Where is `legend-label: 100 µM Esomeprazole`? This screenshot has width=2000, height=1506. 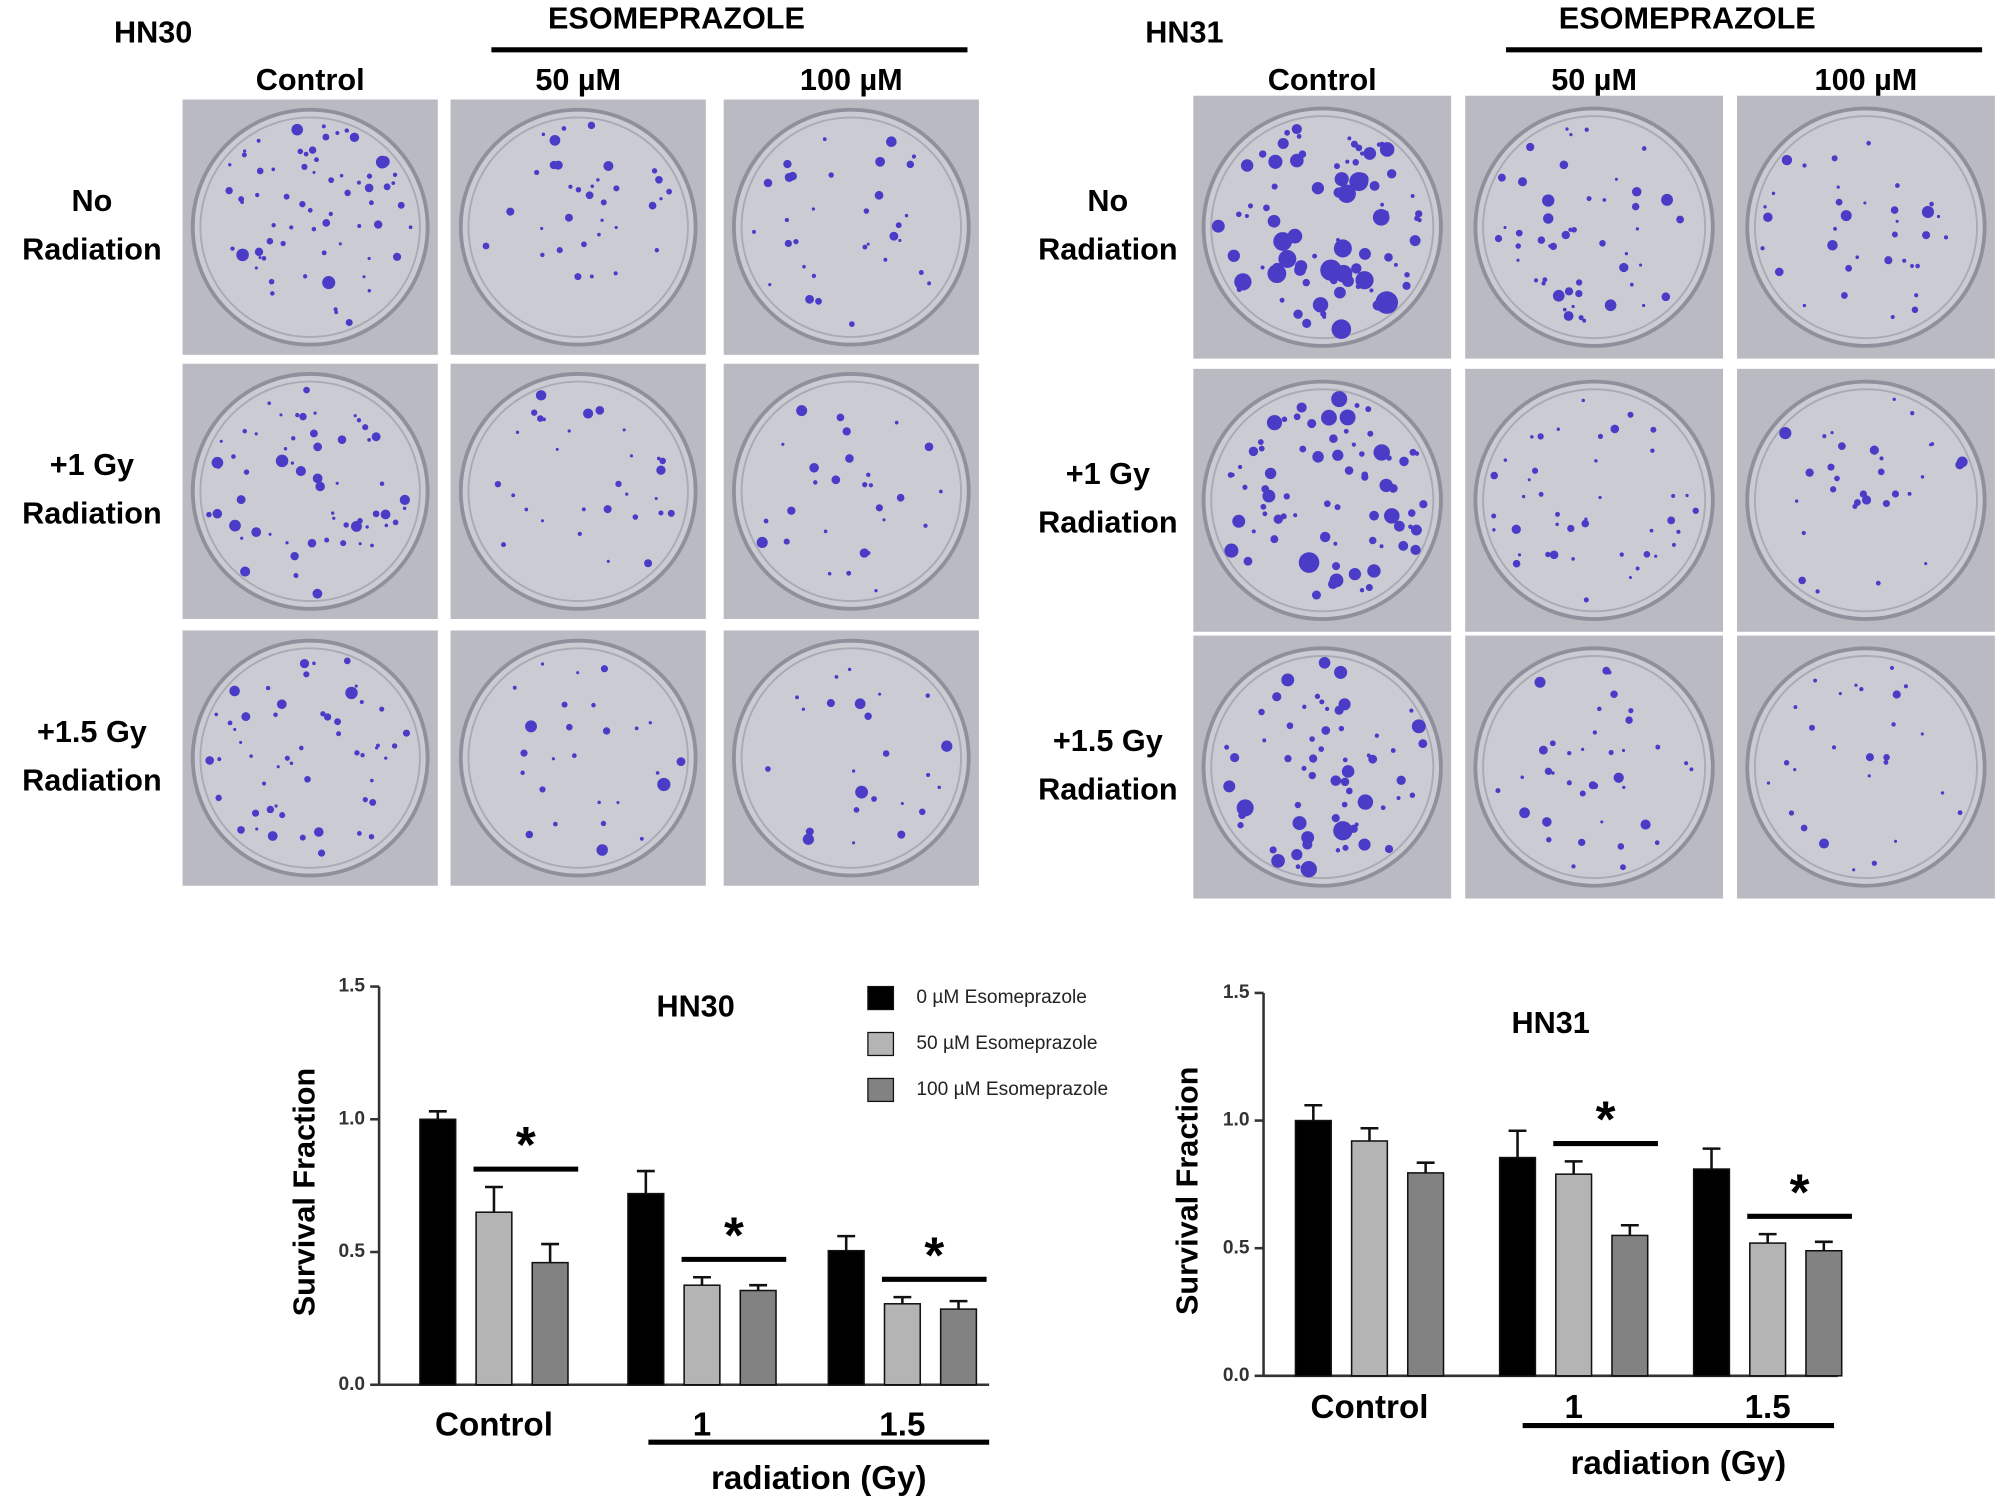
legend-label: 100 µM Esomeprazole is located at coordinates (1012, 1089).